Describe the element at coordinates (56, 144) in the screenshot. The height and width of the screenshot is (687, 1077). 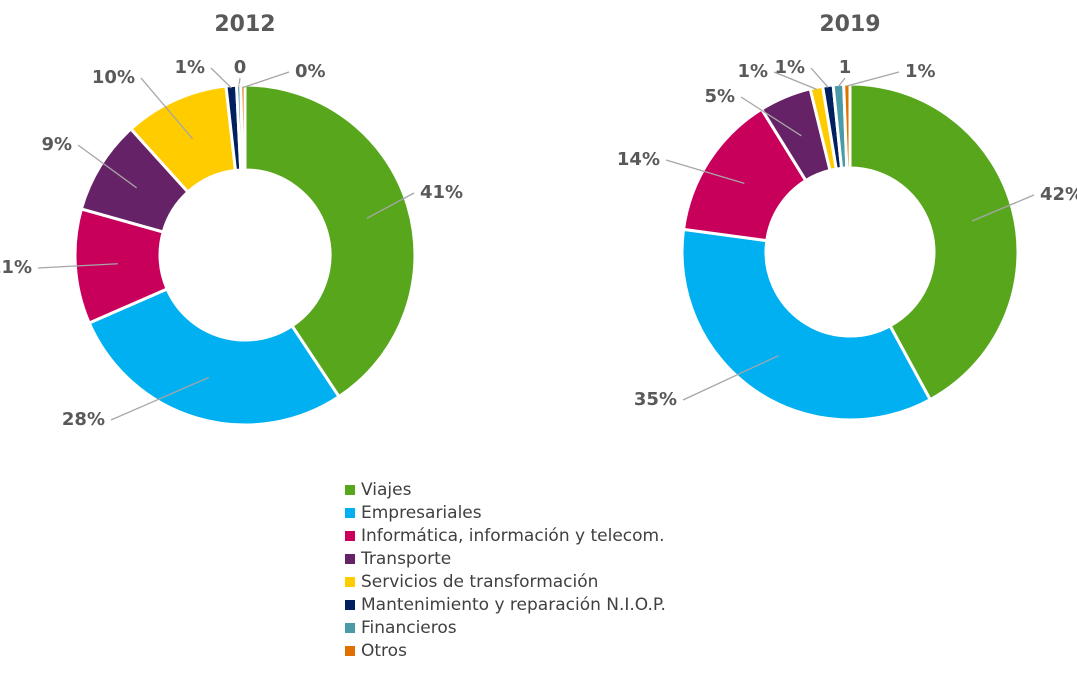
I see `data-label: 9%` at that location.